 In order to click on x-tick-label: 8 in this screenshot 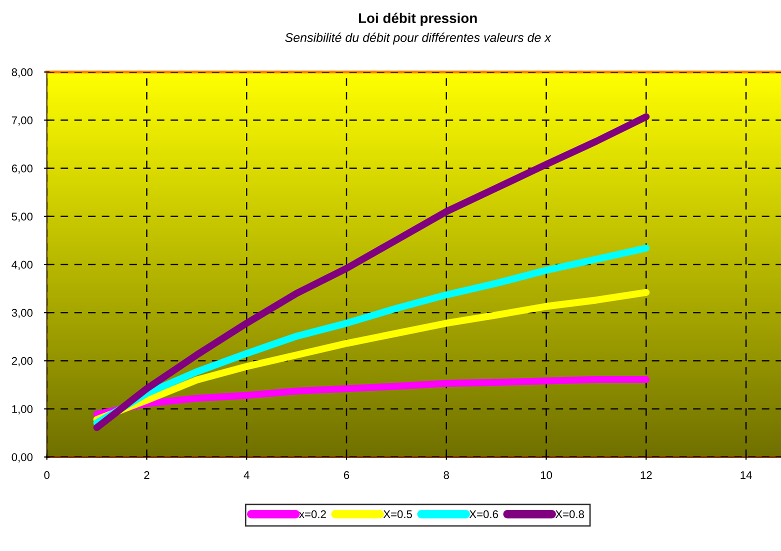, I will do `click(446, 475)`.